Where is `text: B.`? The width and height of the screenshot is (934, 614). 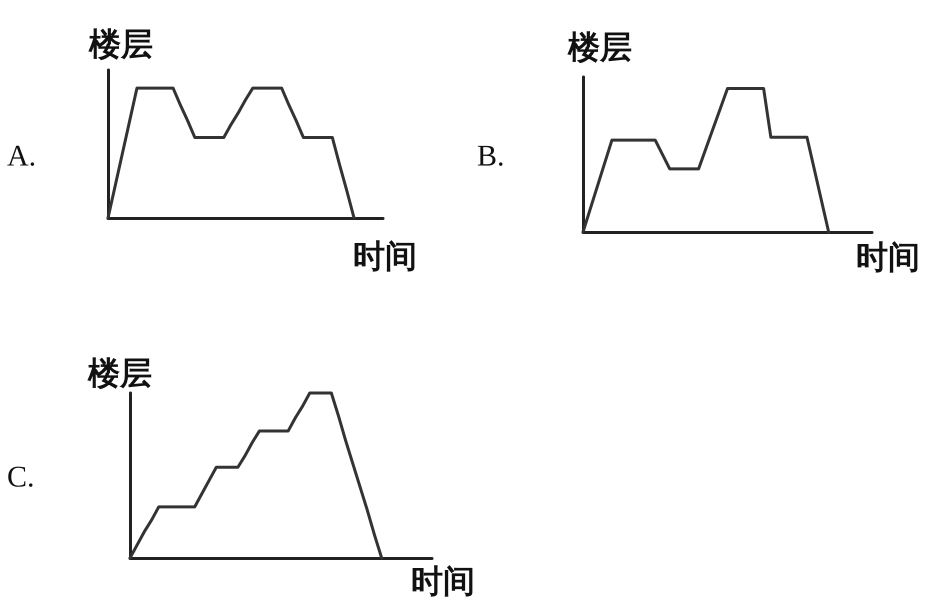 text: B. is located at coordinates (491, 156).